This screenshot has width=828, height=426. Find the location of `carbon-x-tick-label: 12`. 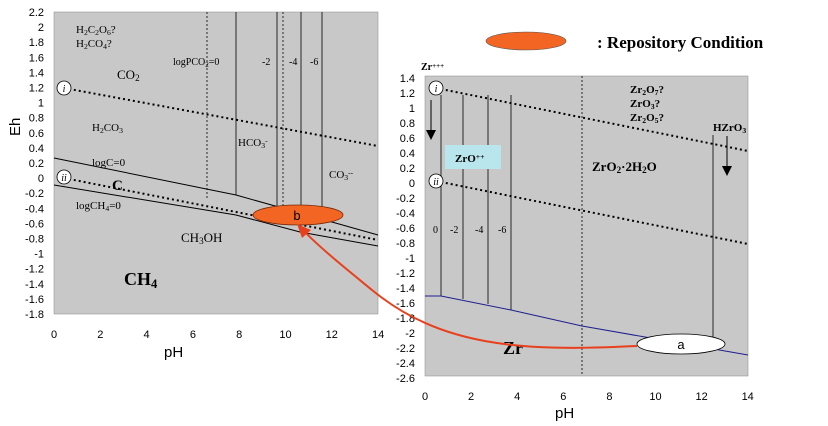

carbon-x-tick-label: 12 is located at coordinates (332, 335).